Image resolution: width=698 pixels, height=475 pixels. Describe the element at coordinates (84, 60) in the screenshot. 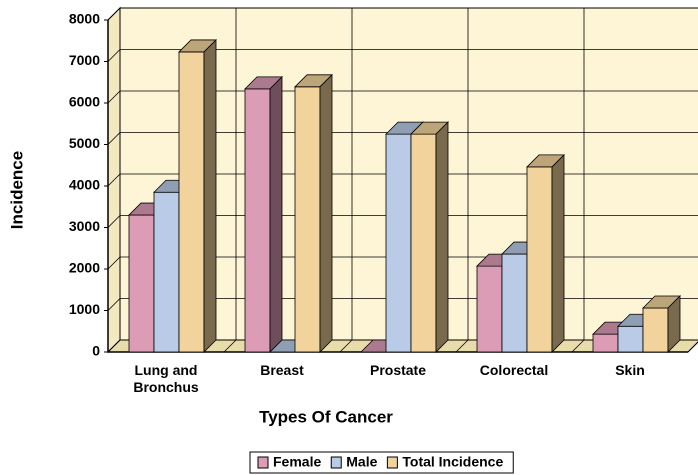

I see `y-tick-label: 7000` at that location.